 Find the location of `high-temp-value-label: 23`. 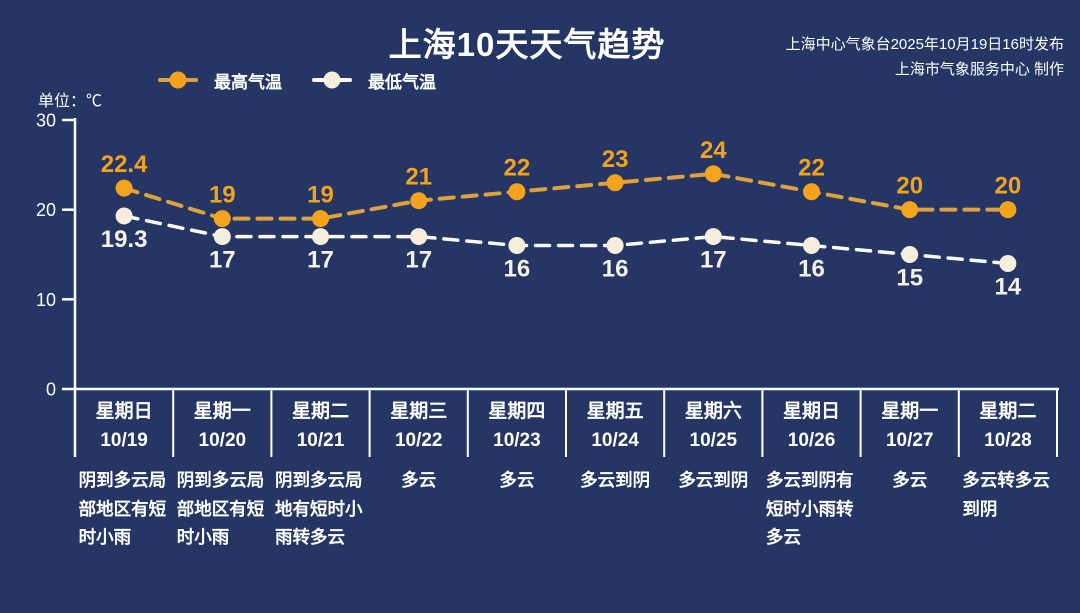

high-temp-value-label: 23 is located at coordinates (615, 159).